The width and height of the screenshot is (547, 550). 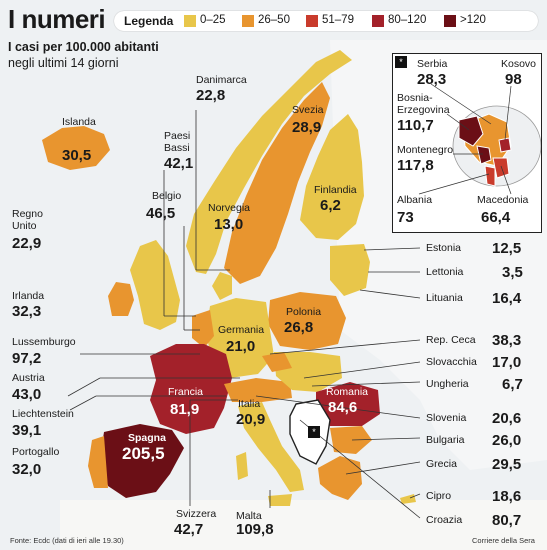 I want to click on label-bulgaria: Bulgaria, so click(x=445, y=440).